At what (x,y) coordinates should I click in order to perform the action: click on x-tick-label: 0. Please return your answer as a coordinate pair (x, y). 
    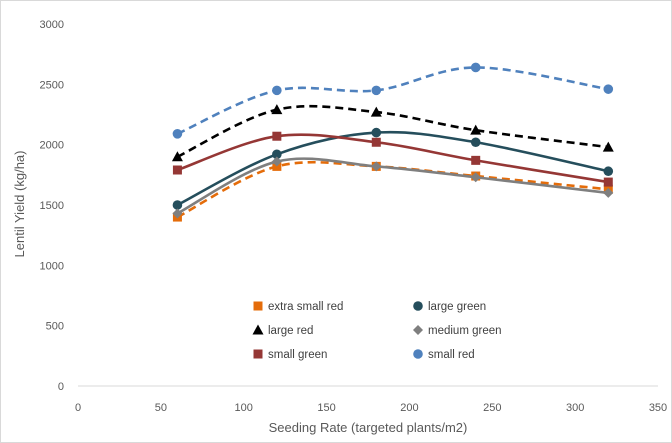
    Looking at the image, I should click on (78, 408).